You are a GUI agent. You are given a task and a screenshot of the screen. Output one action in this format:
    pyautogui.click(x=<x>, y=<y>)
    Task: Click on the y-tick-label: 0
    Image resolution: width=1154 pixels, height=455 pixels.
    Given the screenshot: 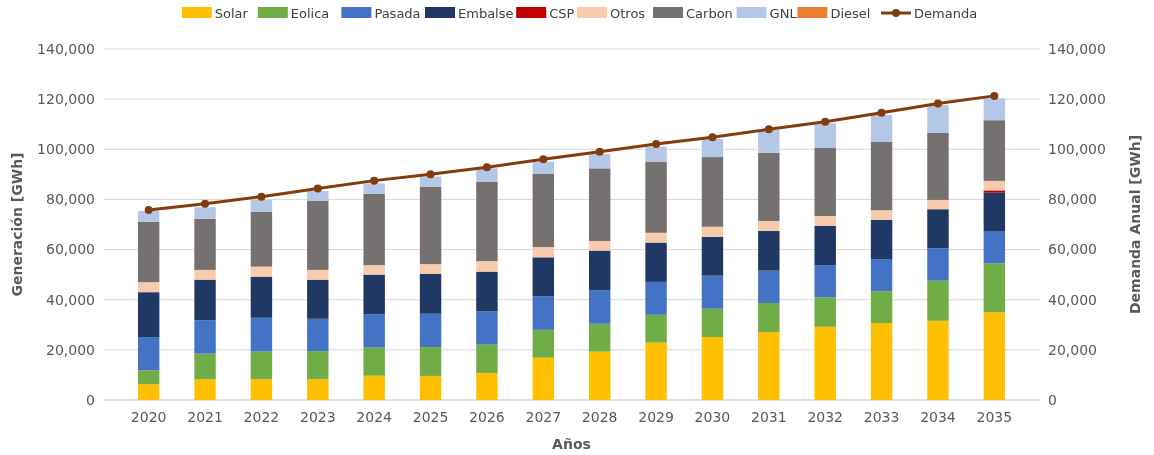 What is the action you would take?
    pyautogui.click(x=90, y=399)
    